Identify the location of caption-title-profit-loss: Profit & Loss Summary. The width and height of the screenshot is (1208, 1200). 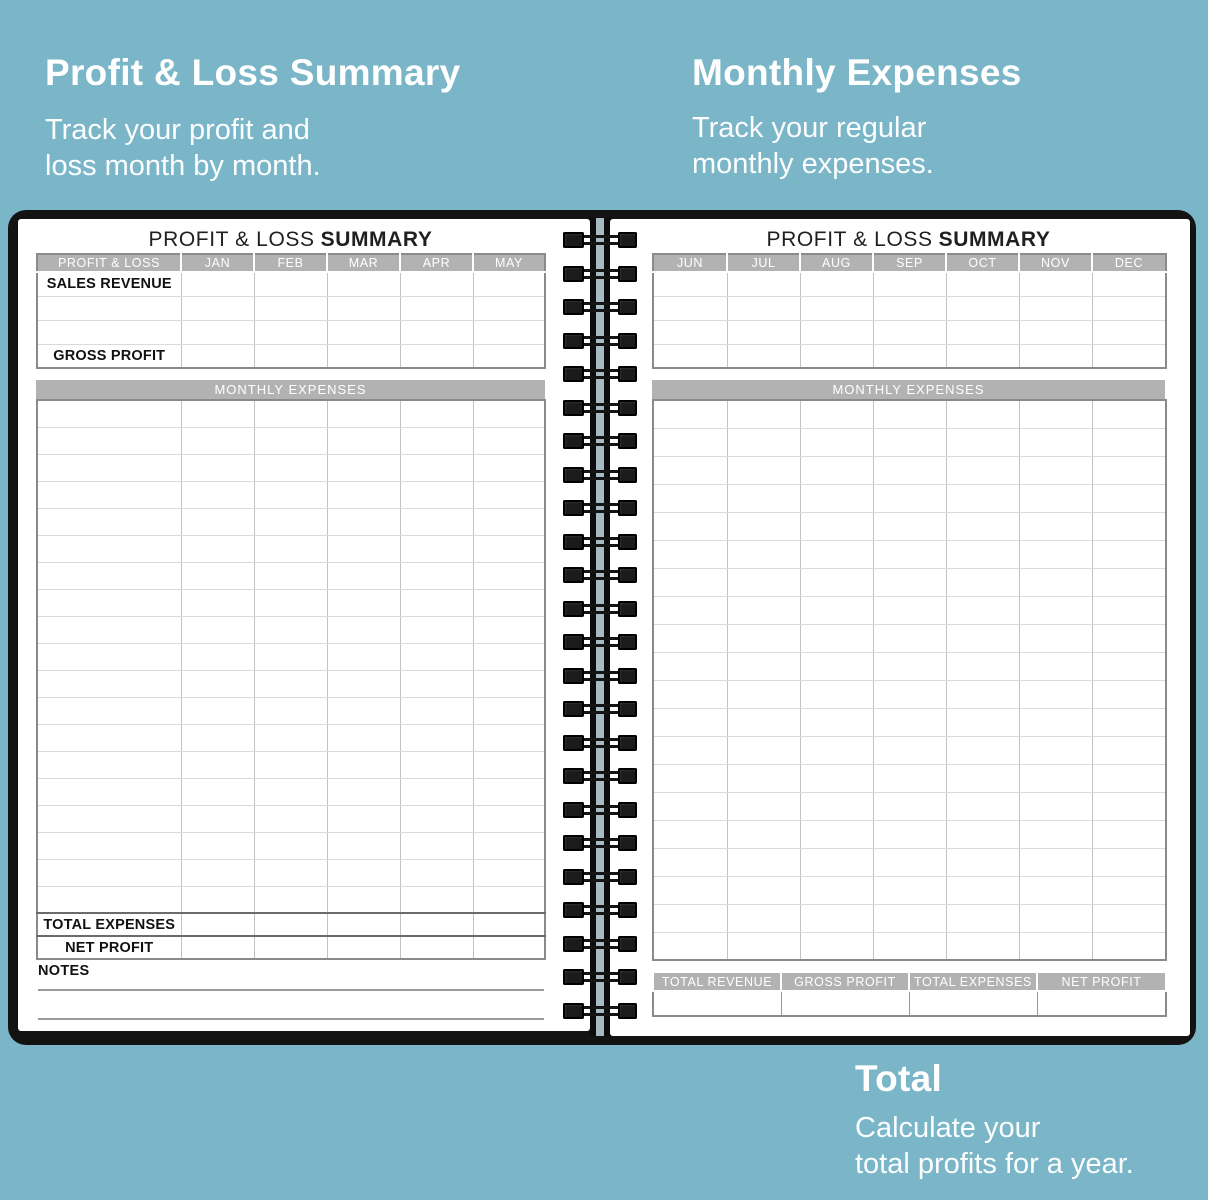
(253, 72).